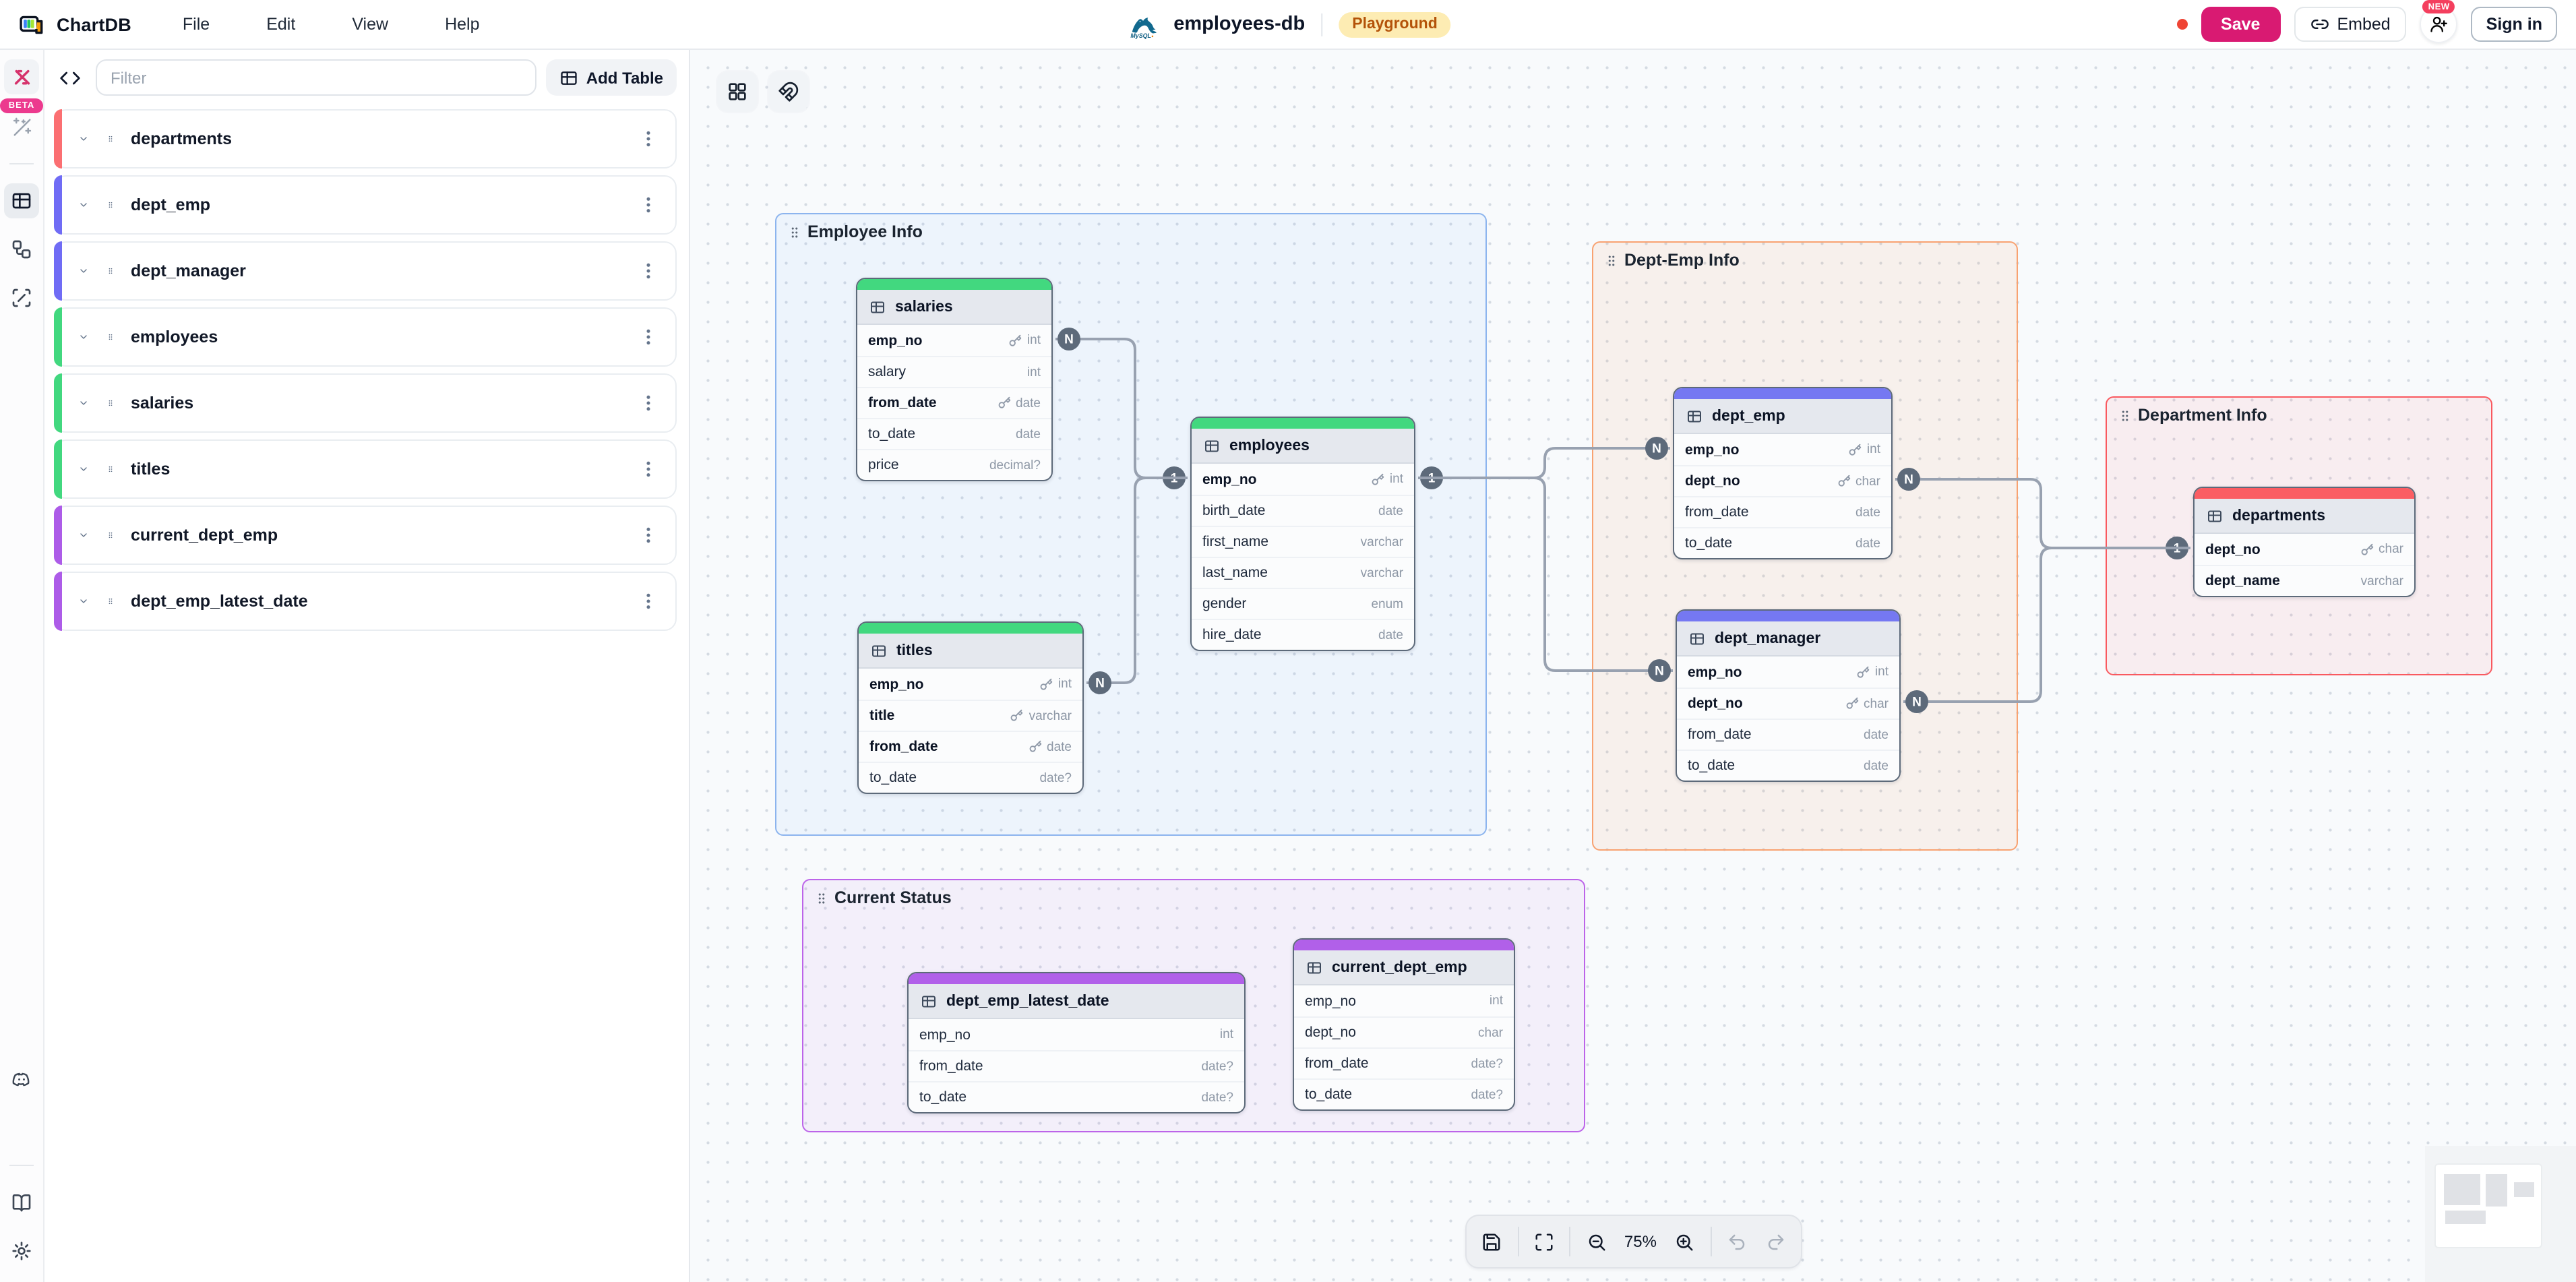 This screenshot has height=1282, width=2576. What do you see at coordinates (370, 24) in the screenshot?
I see `menu-view: View` at bounding box center [370, 24].